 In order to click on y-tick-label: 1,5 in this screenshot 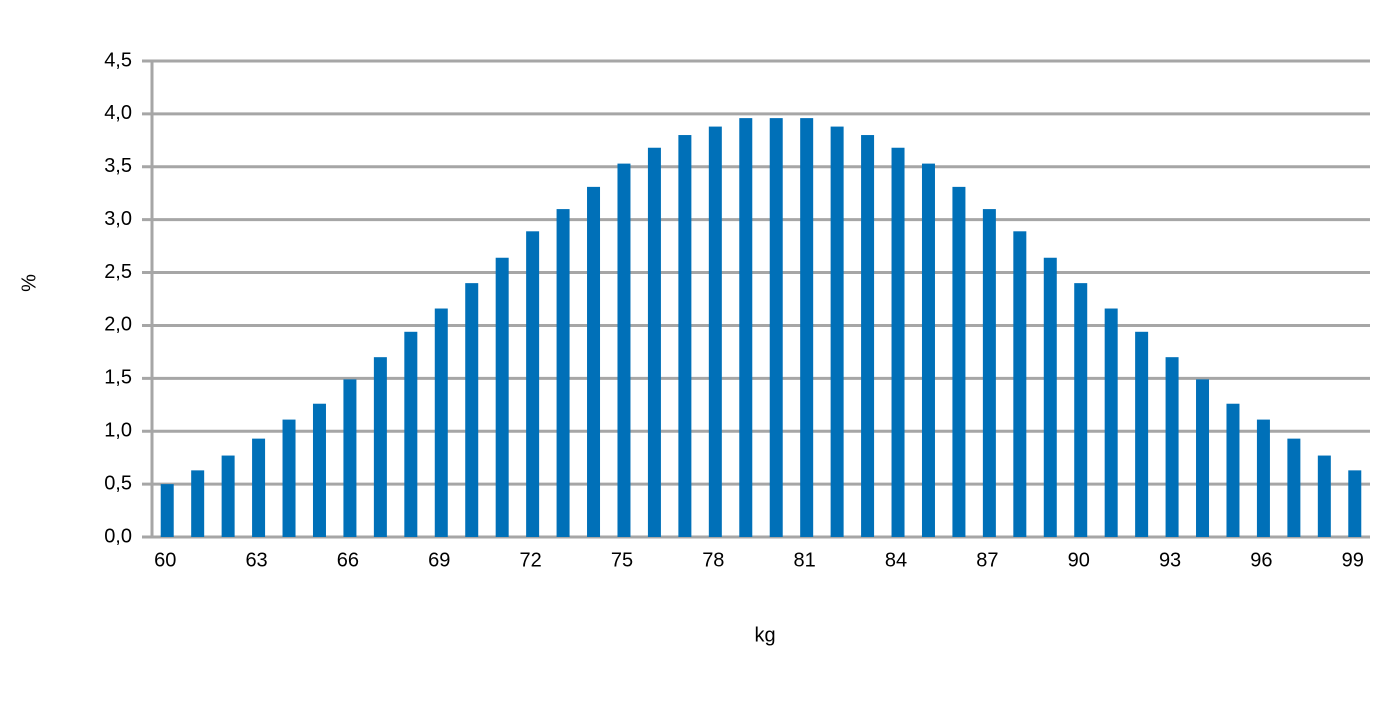, I will do `click(118, 378)`.